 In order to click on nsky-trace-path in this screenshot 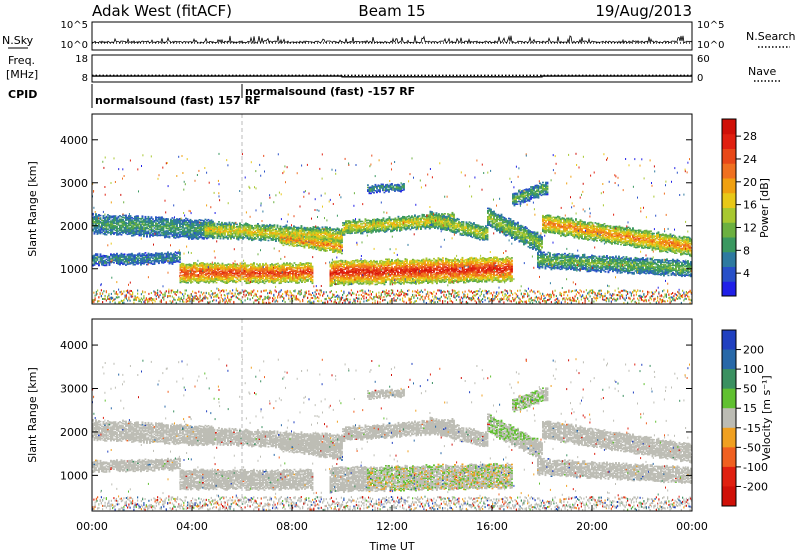, I will do `click(392, 40)`.